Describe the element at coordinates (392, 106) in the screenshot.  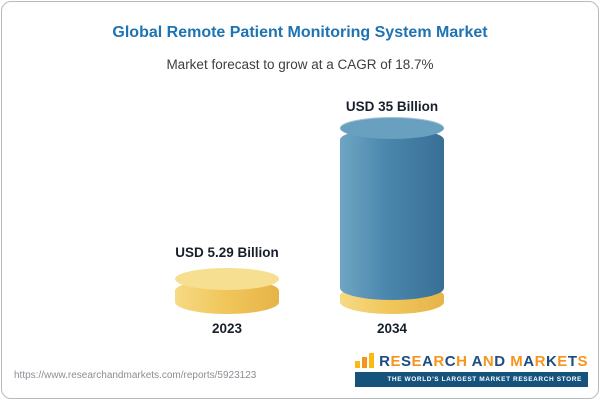
I see `value-label-2034: USD 35 Billion` at that location.